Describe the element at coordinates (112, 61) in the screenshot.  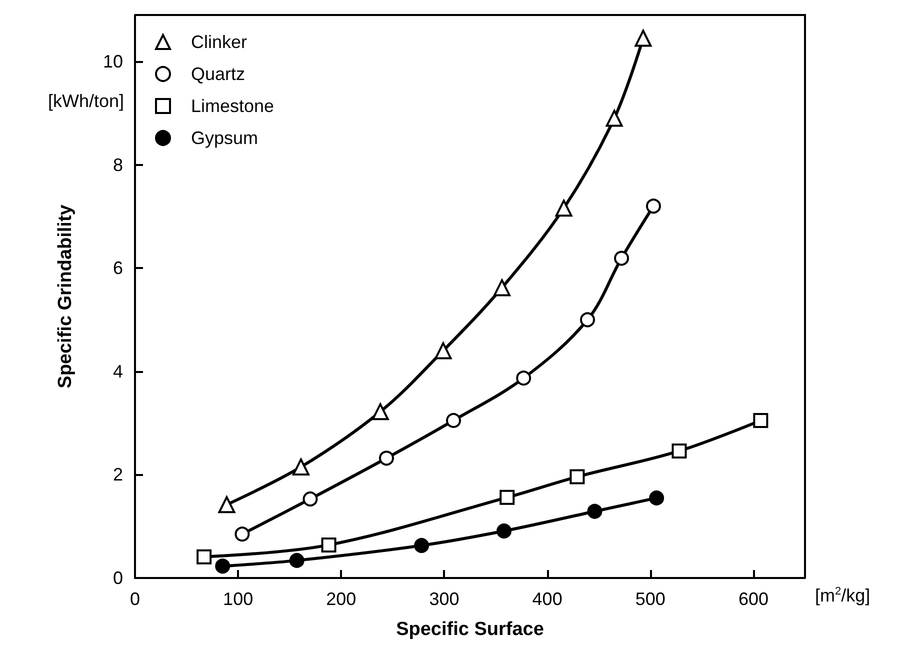
I see `y-tick-label: 10` at that location.